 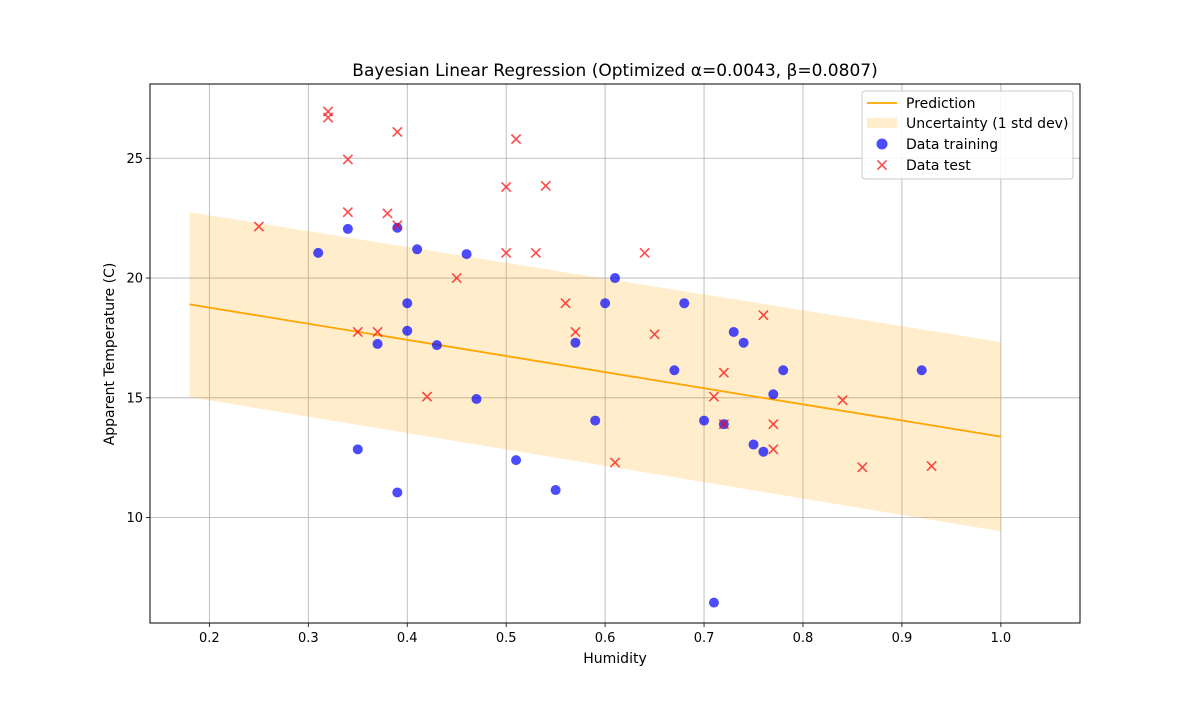 I want to click on prediction-line, so click(x=595, y=370).